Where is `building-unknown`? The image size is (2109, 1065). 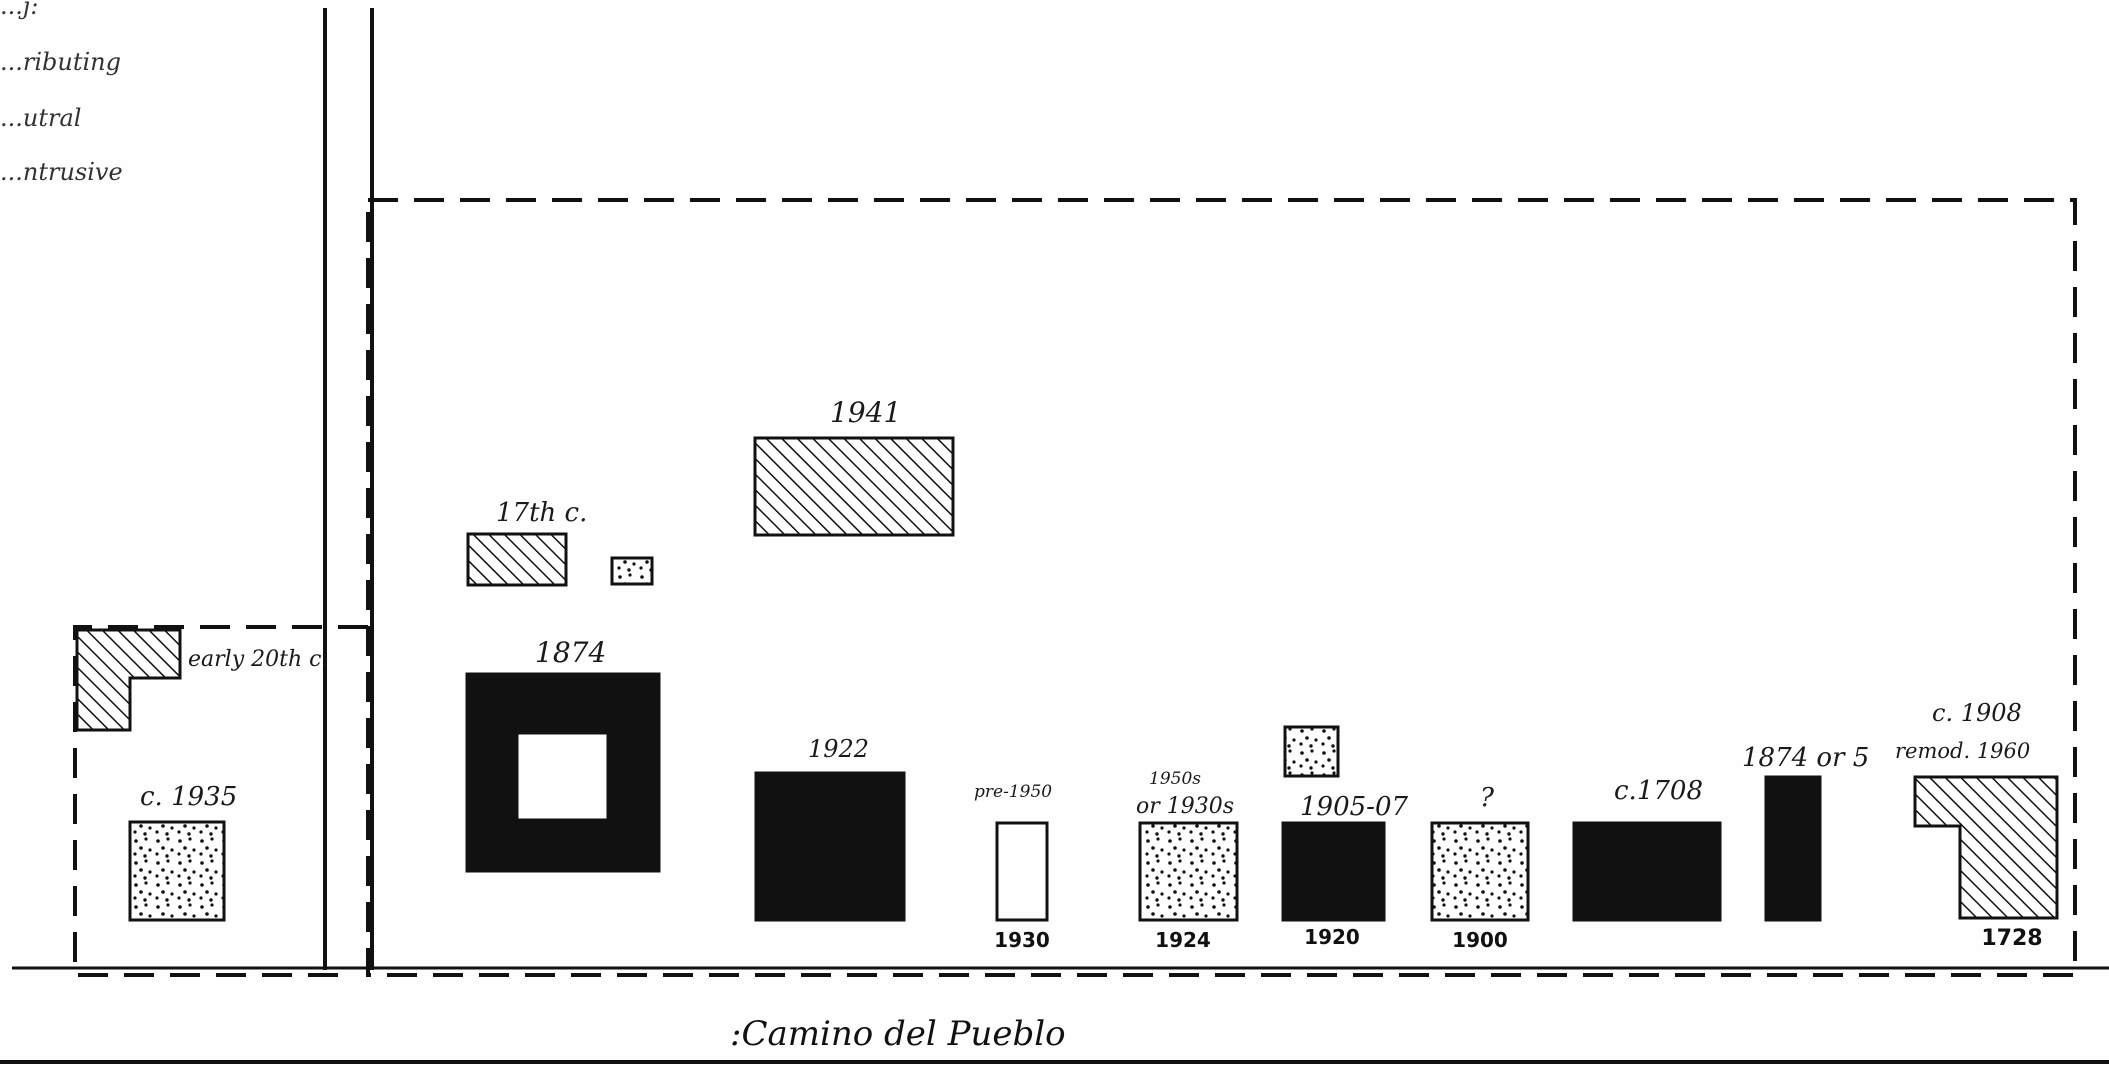
building-unknown is located at coordinates (1480, 871).